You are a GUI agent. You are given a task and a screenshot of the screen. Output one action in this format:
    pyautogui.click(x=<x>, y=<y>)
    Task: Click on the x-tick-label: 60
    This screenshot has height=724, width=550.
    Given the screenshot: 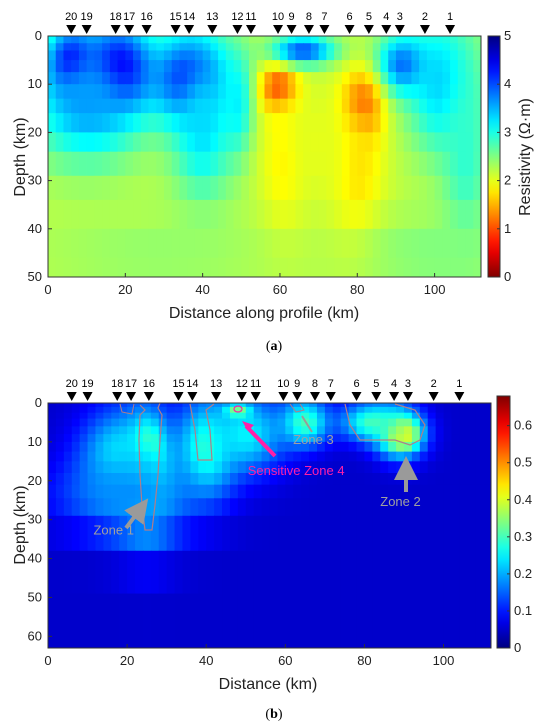 What is the action you would take?
    pyautogui.click(x=285, y=660)
    